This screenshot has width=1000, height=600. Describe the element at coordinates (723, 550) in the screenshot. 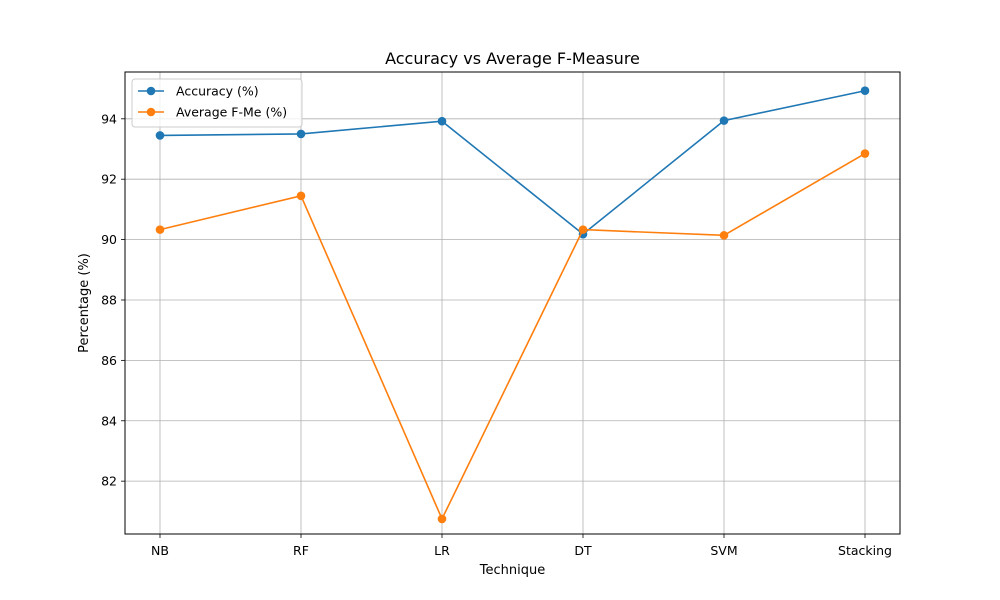

I see `x-tick-label: SVM` at that location.